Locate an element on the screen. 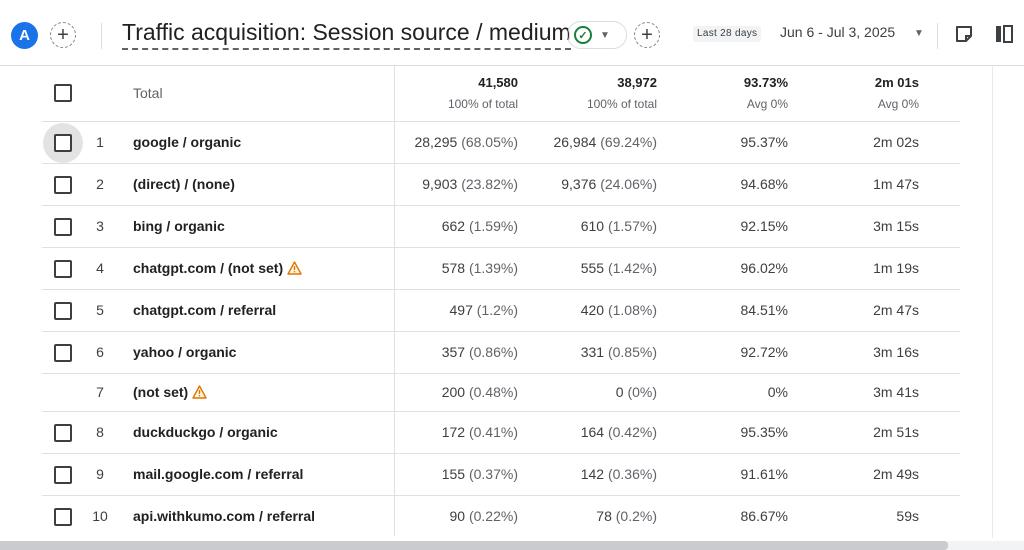  engagement-rate: 94.68% is located at coordinates (764, 184).